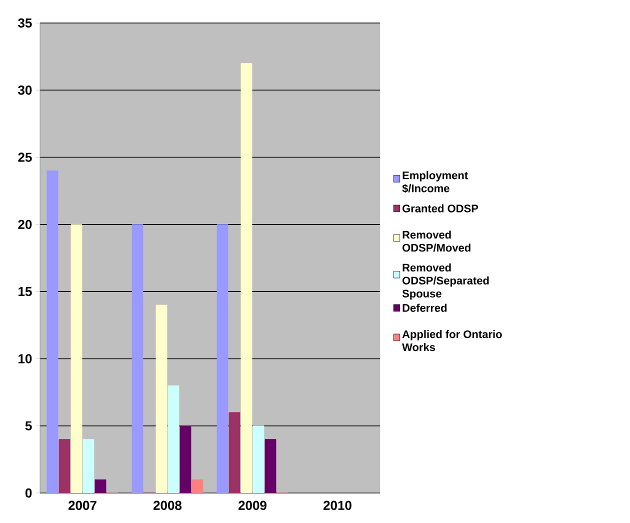 The image size is (630, 523). Describe the element at coordinates (25, 291) in the screenshot. I see `y-tick-label: 15` at that location.